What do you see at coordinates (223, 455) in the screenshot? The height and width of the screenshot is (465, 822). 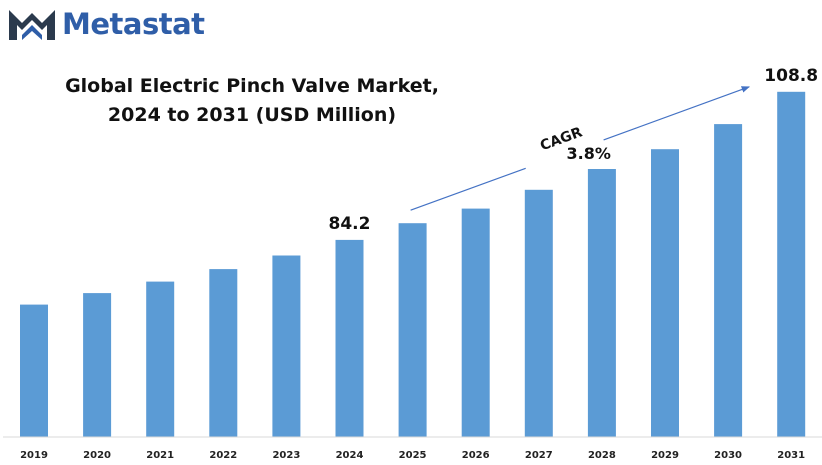 I see `x-tick-label-2022: 2022` at bounding box center [223, 455].